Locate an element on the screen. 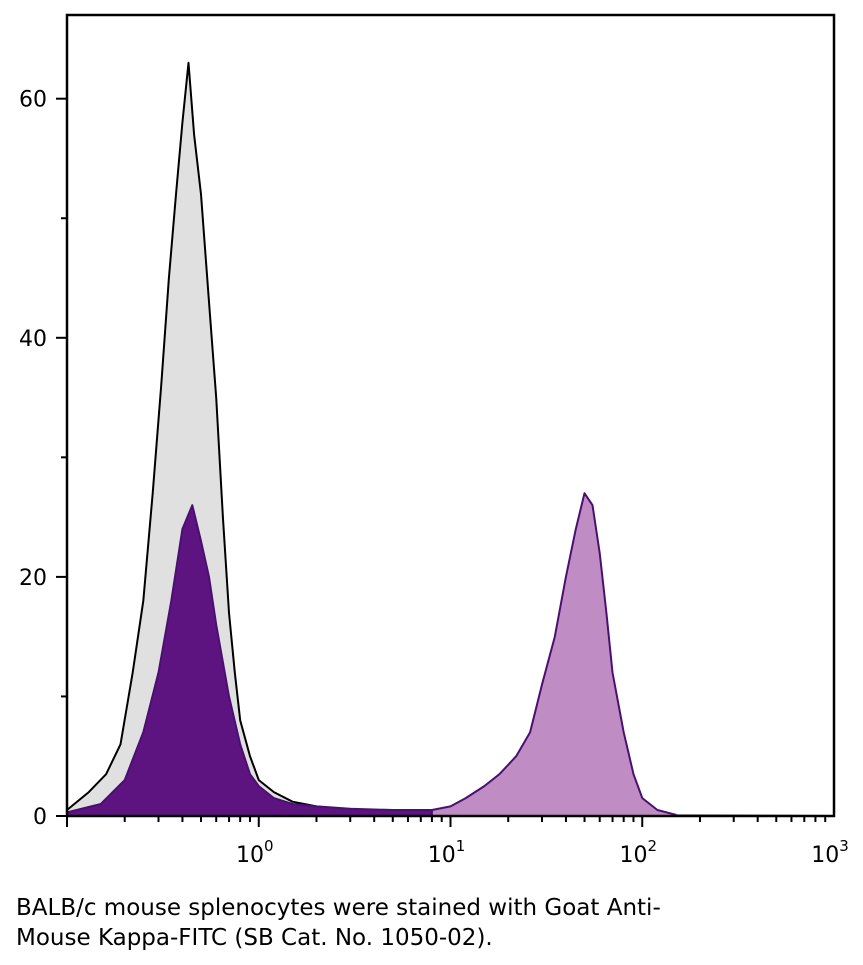 The width and height of the screenshot is (863, 965). y-tick-label: 0 is located at coordinates (40, 817).